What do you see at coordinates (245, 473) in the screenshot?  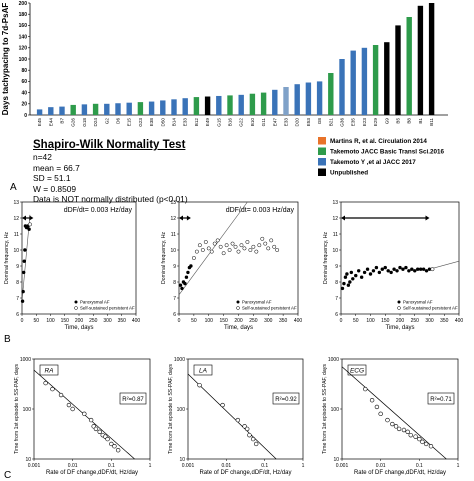 I see `x-axis-title: Rate of DF change,dDF/dt, Hz/day` at bounding box center [245, 473].